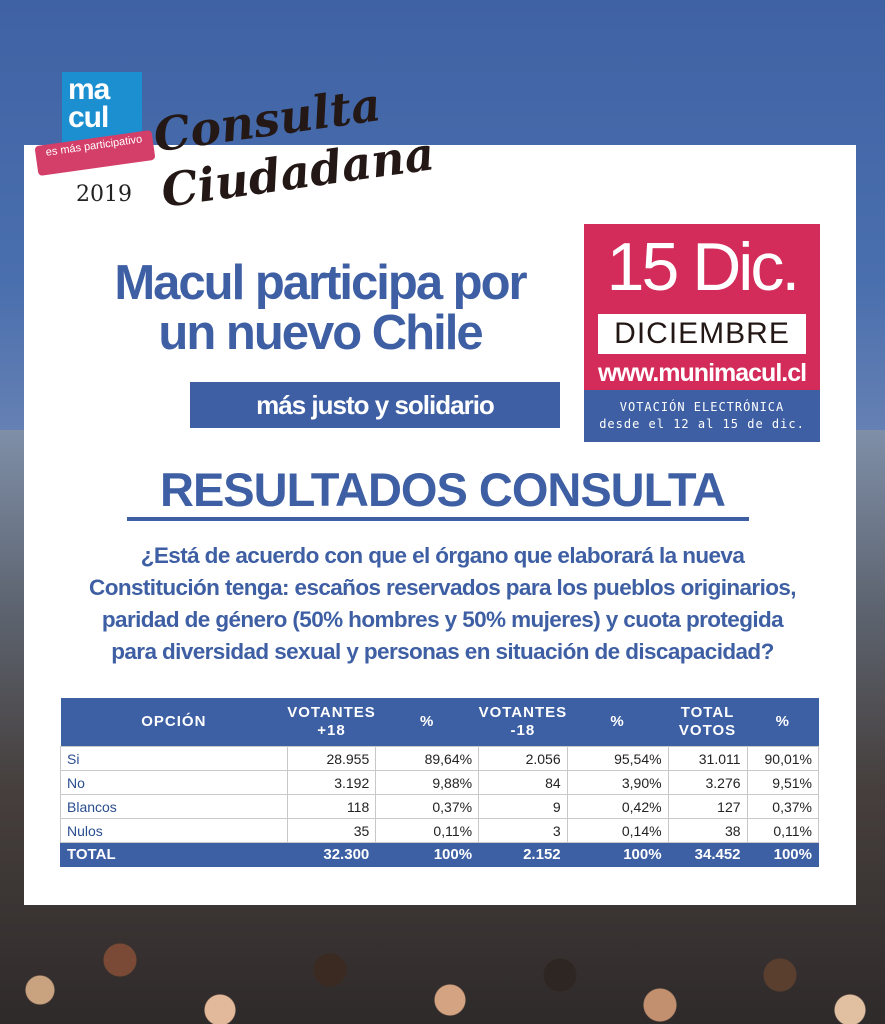 This screenshot has width=885, height=1024. What do you see at coordinates (617, 830) in the screenshot?
I see `row-percent-2: 0,14%` at bounding box center [617, 830].